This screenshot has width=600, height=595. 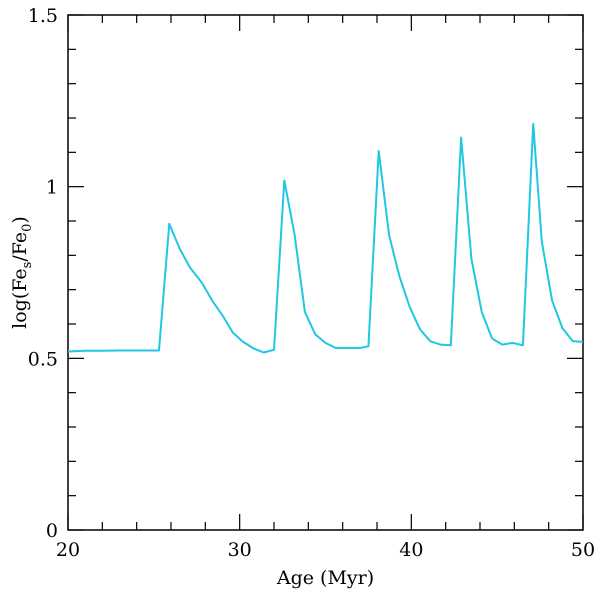 I want to click on y-tick-label: 1.5, so click(x=43, y=16).